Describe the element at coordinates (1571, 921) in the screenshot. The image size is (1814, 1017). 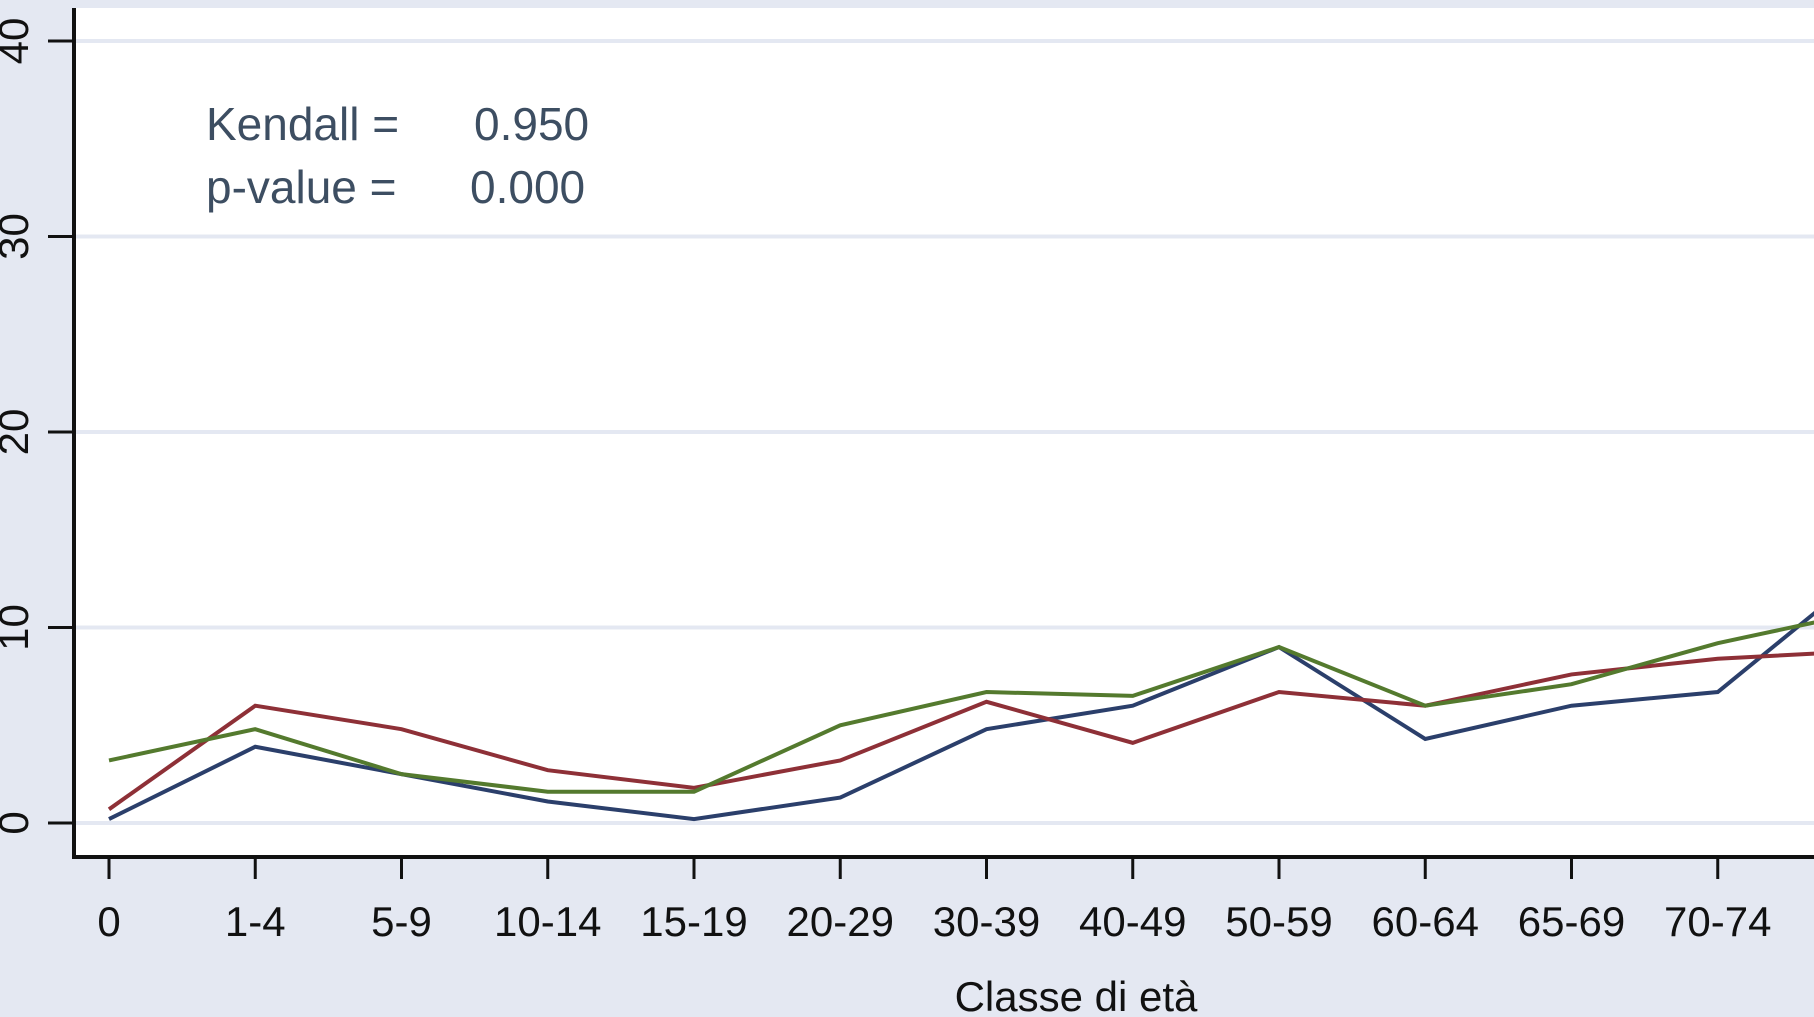
I see `x-tick-label: 65-69` at that location.